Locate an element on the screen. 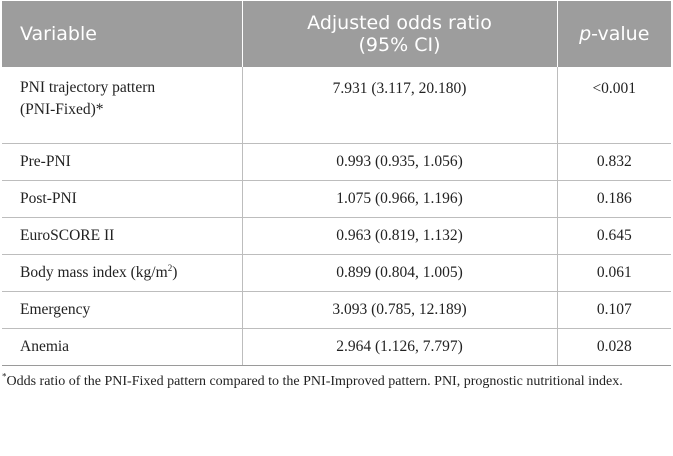 The height and width of the screenshot is (456, 673). cell-p-value: 0.832 is located at coordinates (614, 162).